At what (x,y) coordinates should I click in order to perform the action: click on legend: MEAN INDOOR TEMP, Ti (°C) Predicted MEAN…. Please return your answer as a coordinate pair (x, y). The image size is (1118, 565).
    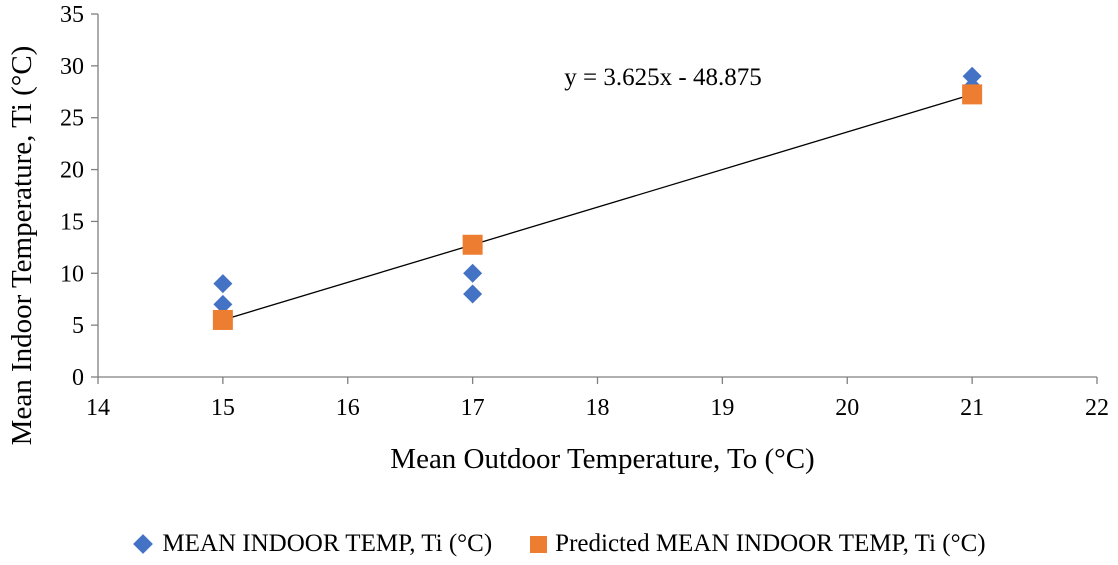
    Looking at the image, I should click on (559, 544).